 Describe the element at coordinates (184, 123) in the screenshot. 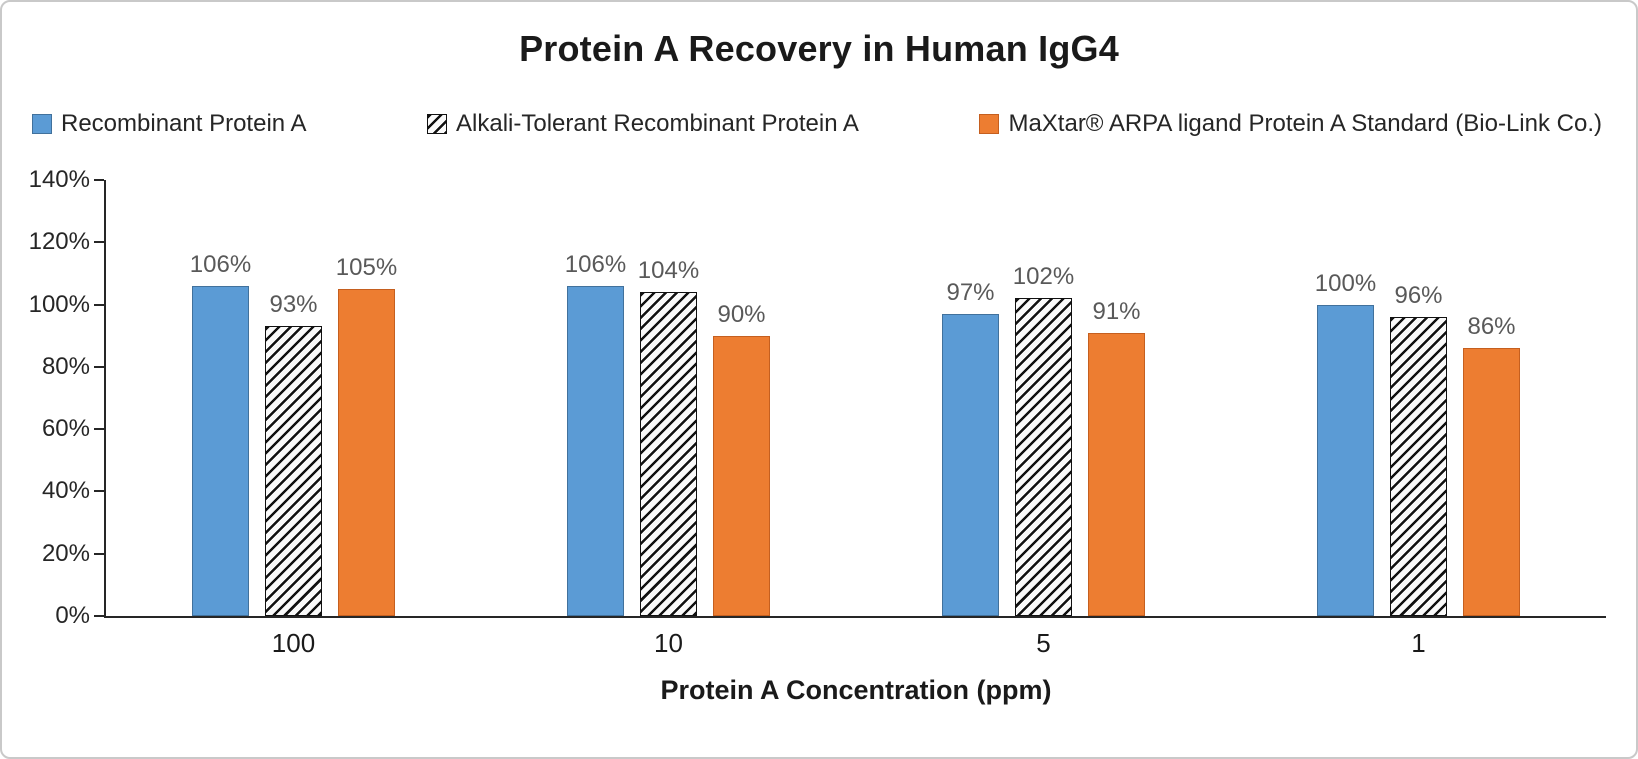

I see `legend-label: Recombinant Protein A` at that location.